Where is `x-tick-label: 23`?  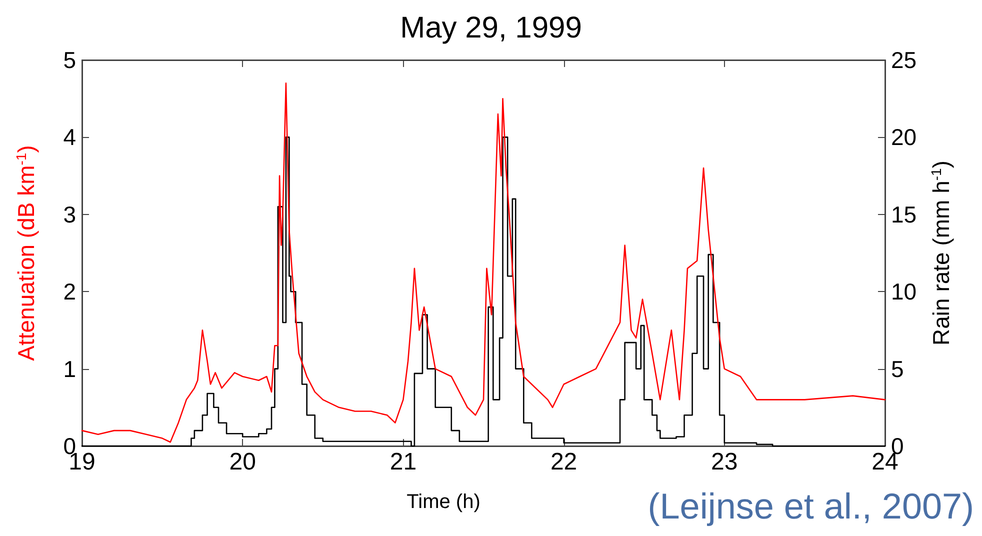 x-tick-label: 23 is located at coordinates (724, 462).